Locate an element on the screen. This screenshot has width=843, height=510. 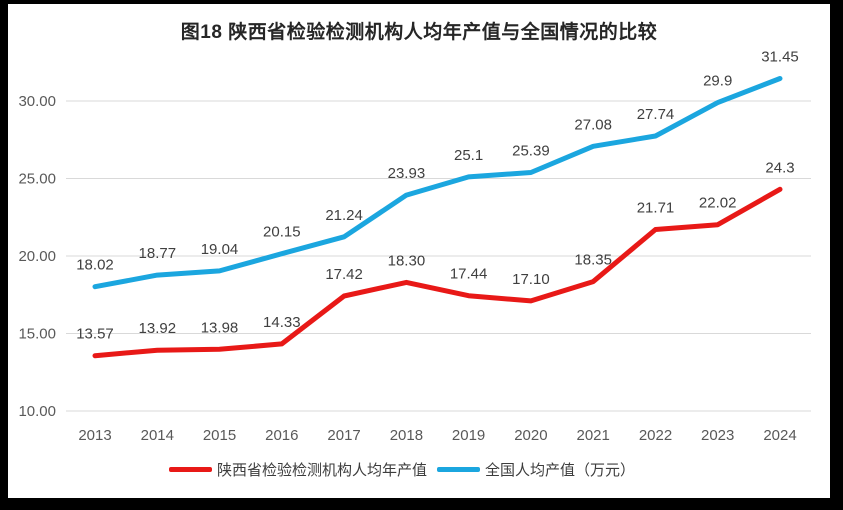
svg-text: 17.10 is located at coordinates (531, 279).